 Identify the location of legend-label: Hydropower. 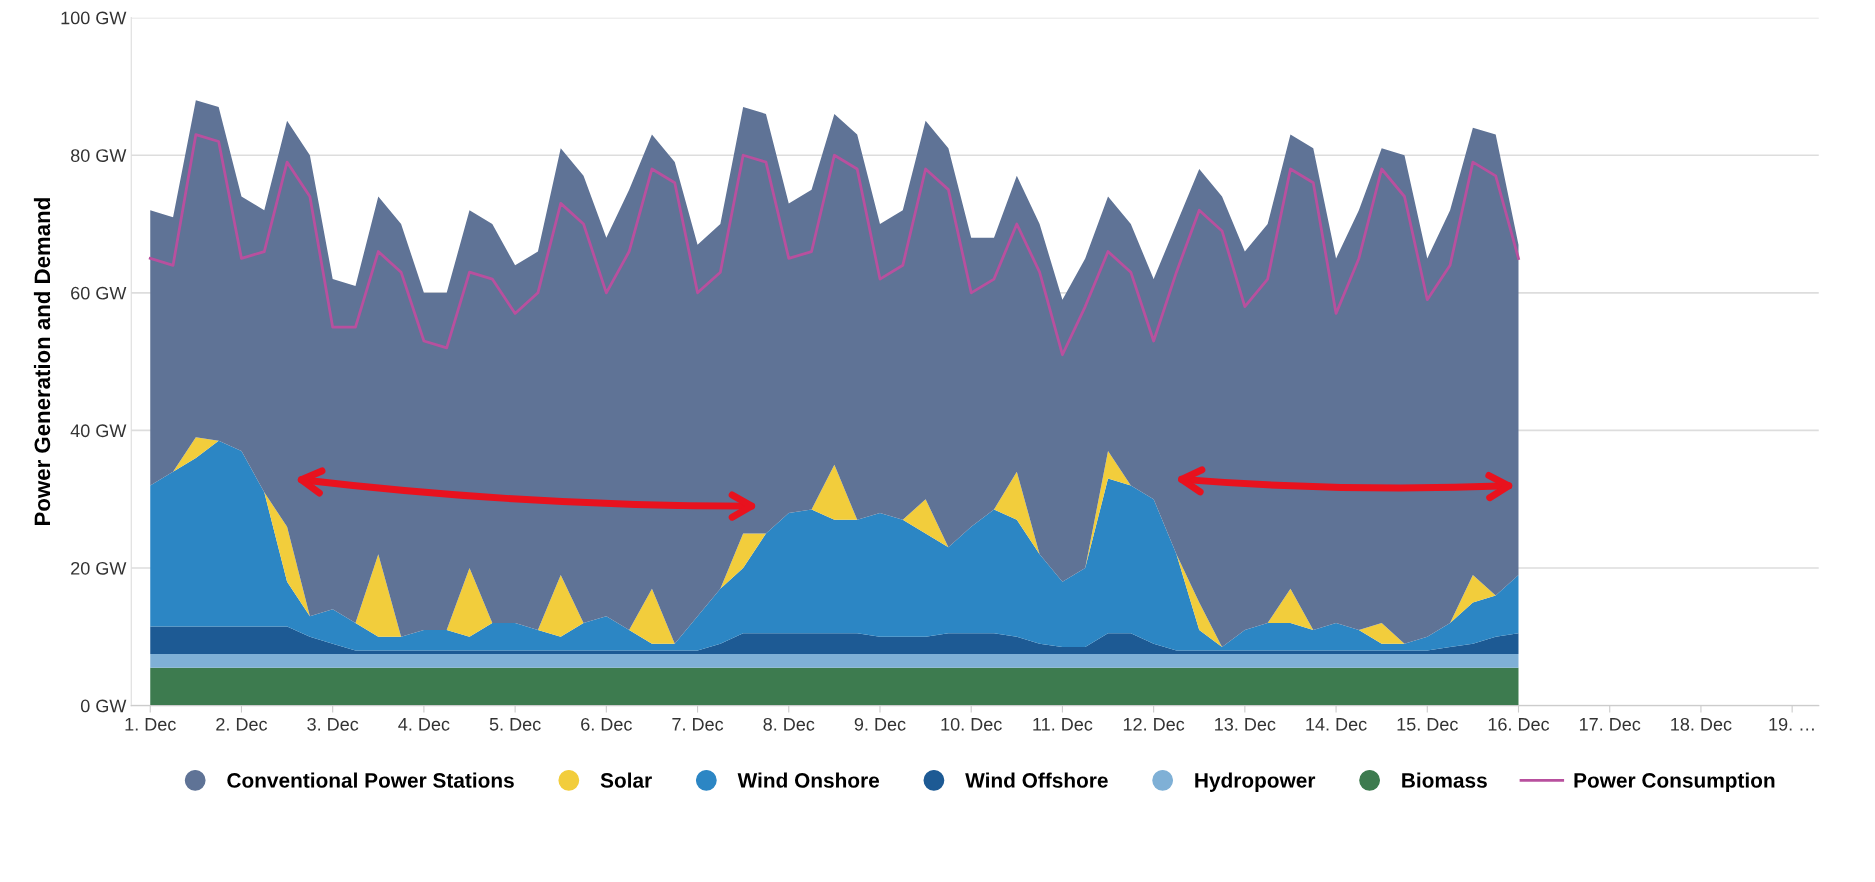
(1255, 782).